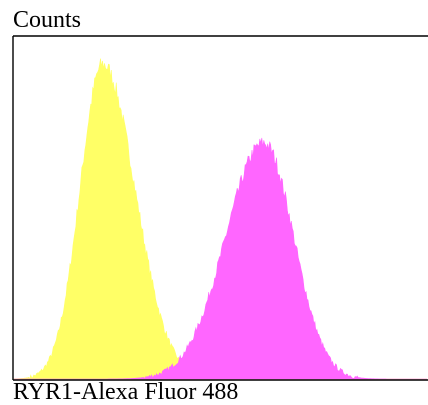 Image resolution: width=428 pixels, height=405 pixels. I want to click on y-axis-label: Counts, so click(47, 20).